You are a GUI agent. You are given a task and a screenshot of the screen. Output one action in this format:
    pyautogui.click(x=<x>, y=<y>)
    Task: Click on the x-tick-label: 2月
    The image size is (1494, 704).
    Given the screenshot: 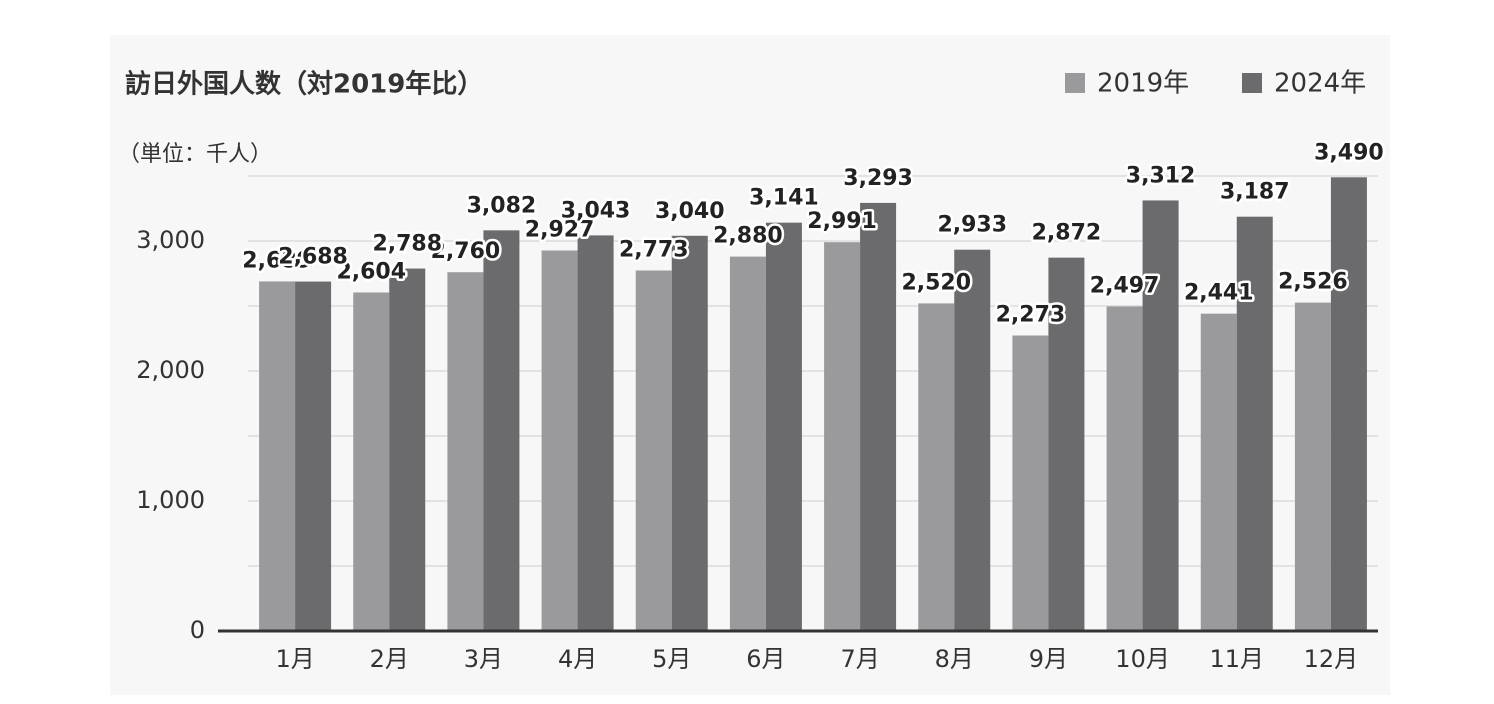 What is the action you would take?
    pyautogui.click(x=389, y=659)
    